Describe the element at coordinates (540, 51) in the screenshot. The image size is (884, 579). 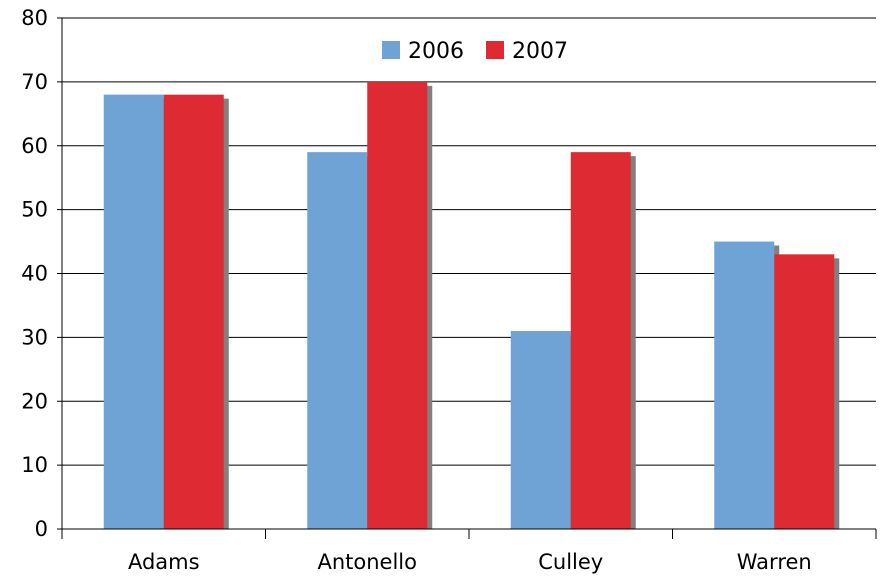
I see `legend-label: 2007` at that location.